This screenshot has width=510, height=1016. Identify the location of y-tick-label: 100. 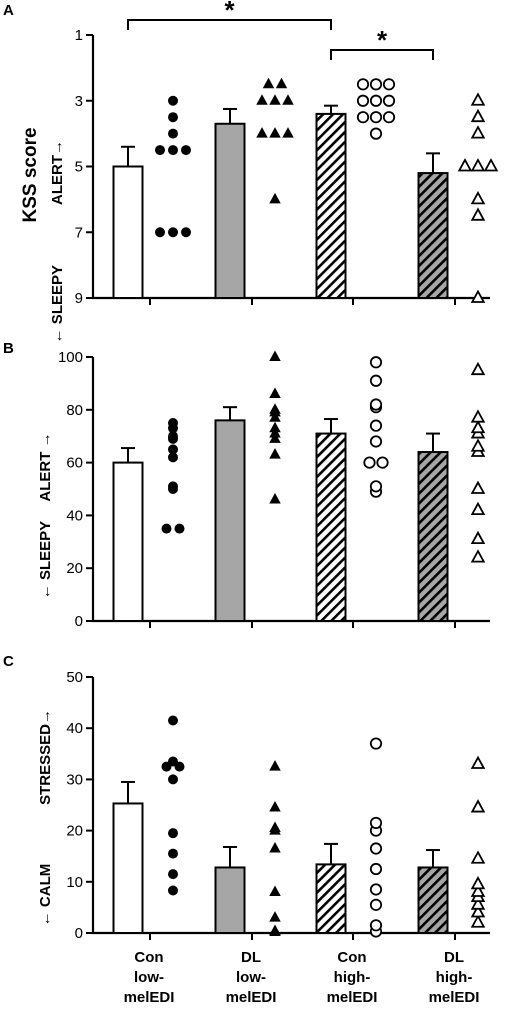
(70, 357).